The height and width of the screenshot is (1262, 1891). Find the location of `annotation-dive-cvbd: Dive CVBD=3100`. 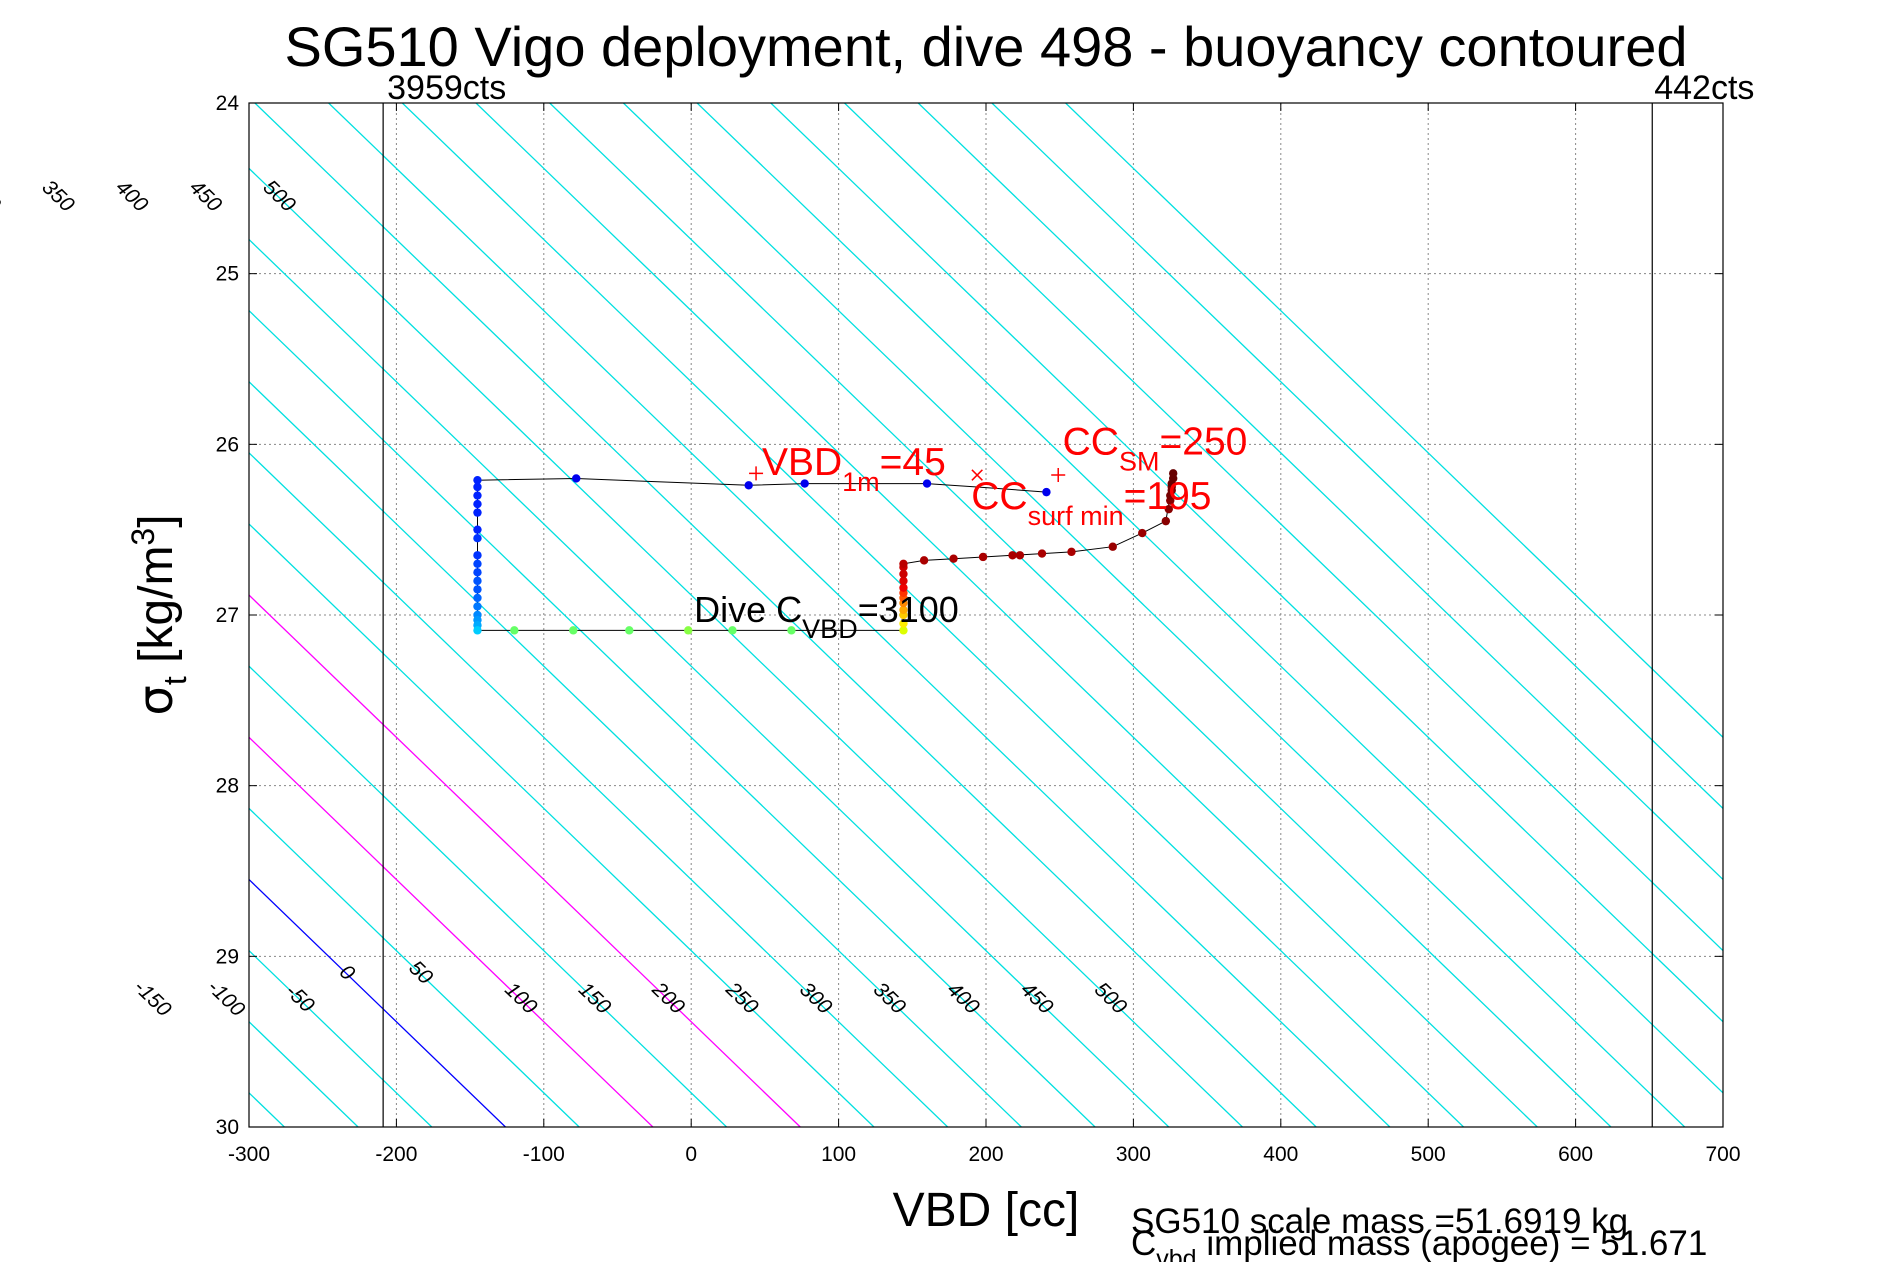

annotation-dive-cvbd: Dive CVBD=3100 is located at coordinates (826, 616).